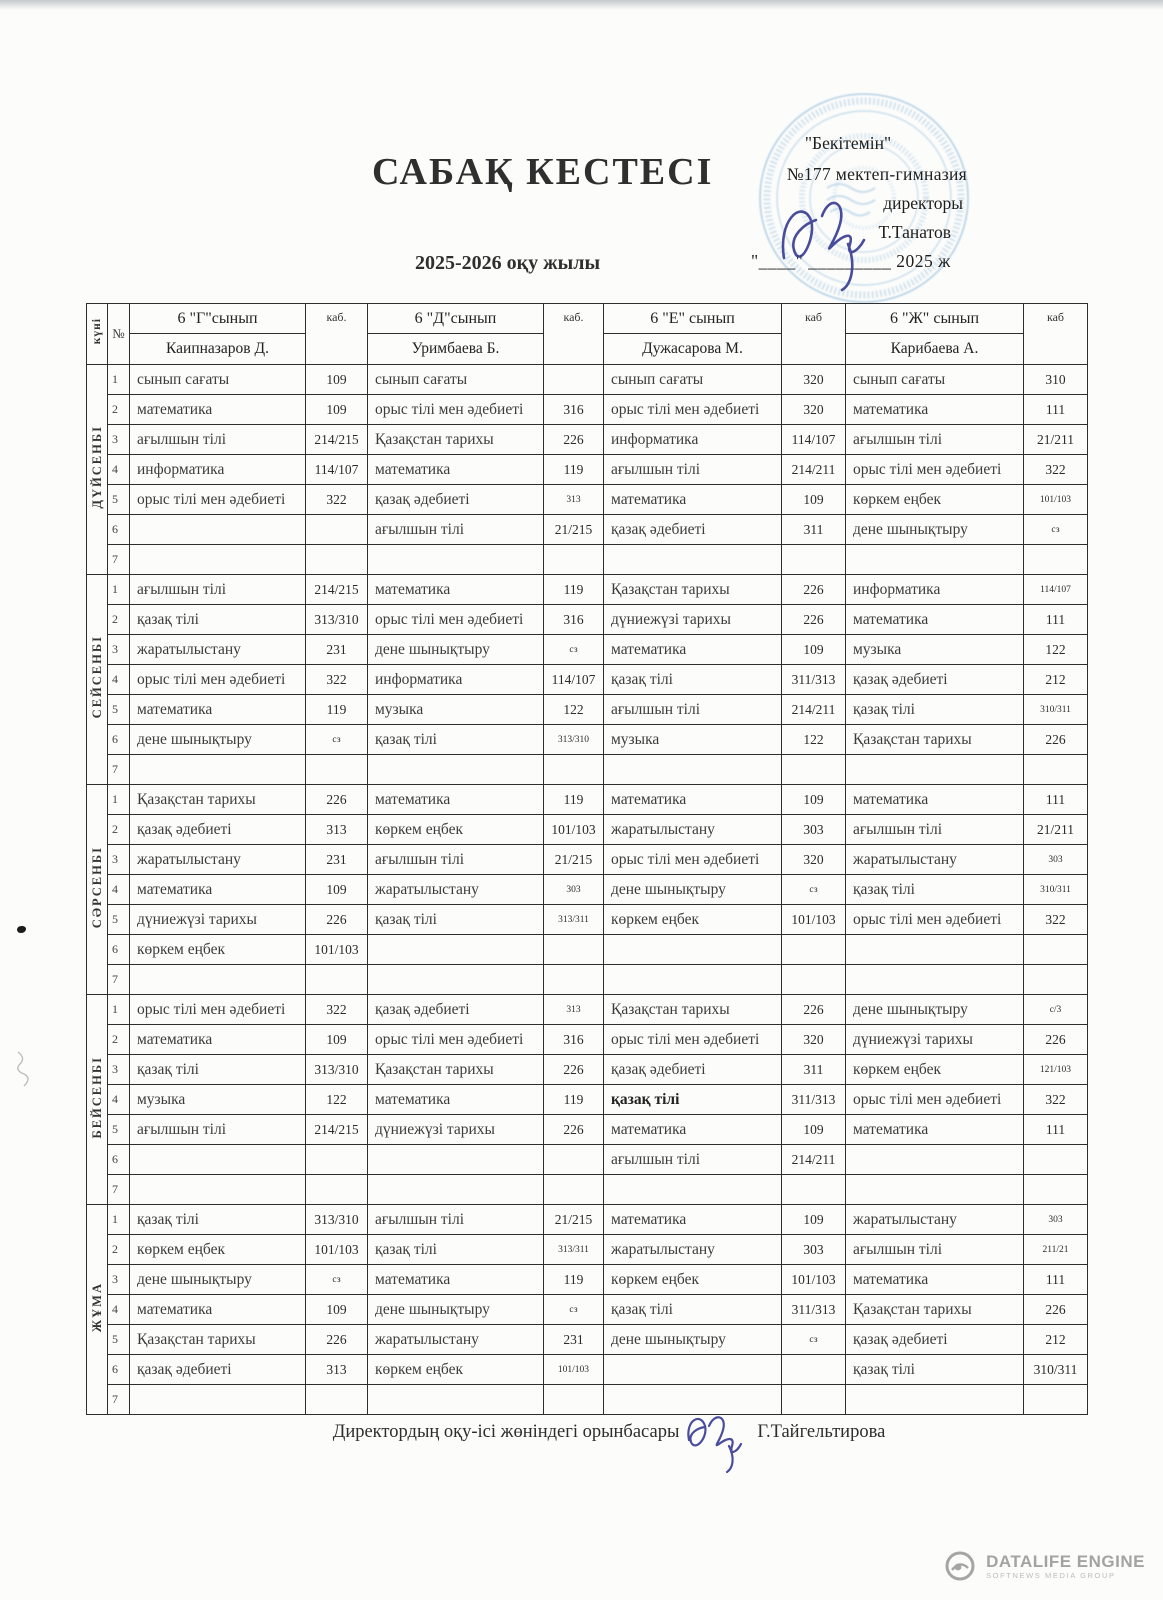 The image size is (1163, 1600). Describe the element at coordinates (934, 1309) in the screenshot. I see `subject-cell: Қазақстан тарихы` at that location.